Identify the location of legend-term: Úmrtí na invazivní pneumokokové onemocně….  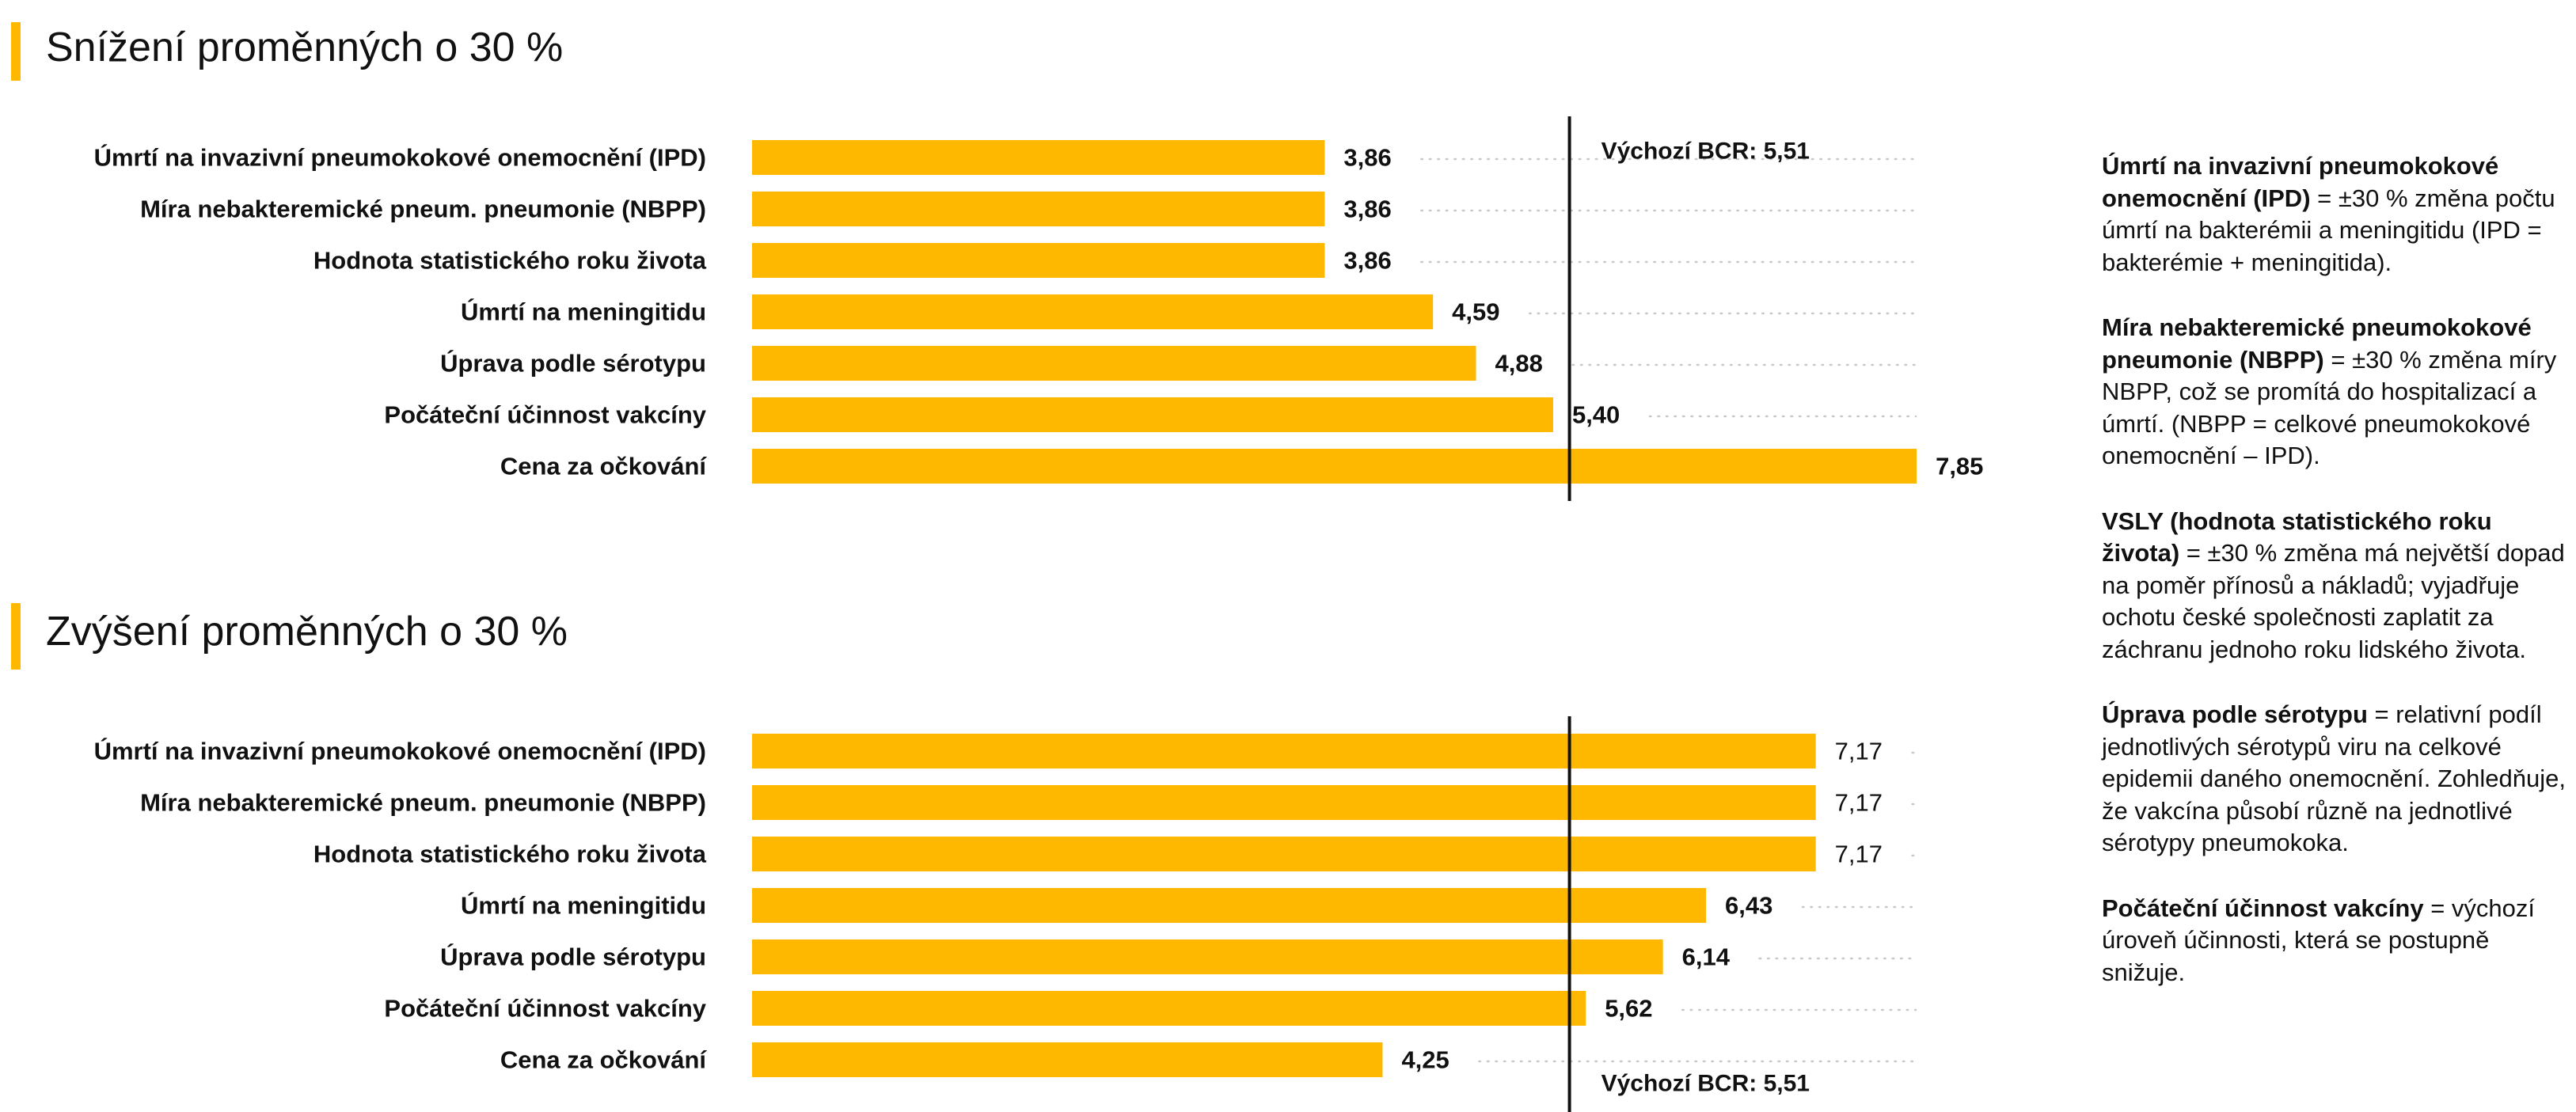
(2300, 182).